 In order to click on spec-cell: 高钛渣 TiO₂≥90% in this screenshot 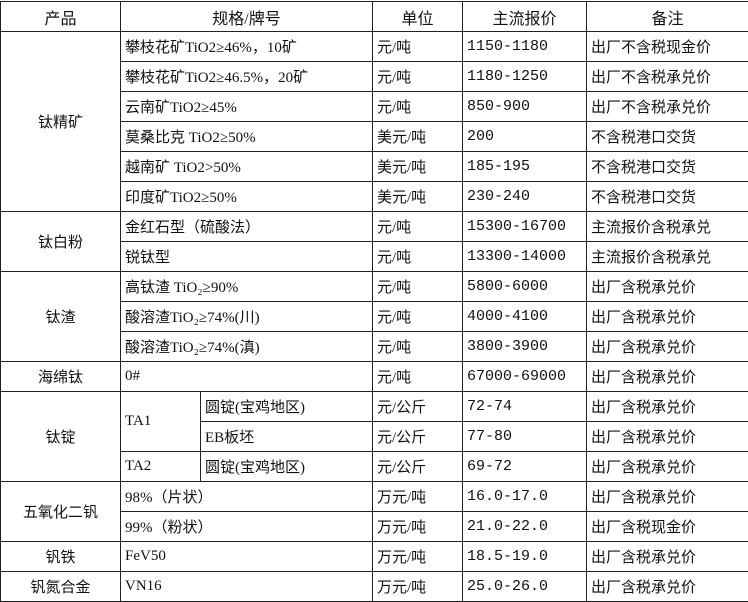, I will do `click(247, 287)`.